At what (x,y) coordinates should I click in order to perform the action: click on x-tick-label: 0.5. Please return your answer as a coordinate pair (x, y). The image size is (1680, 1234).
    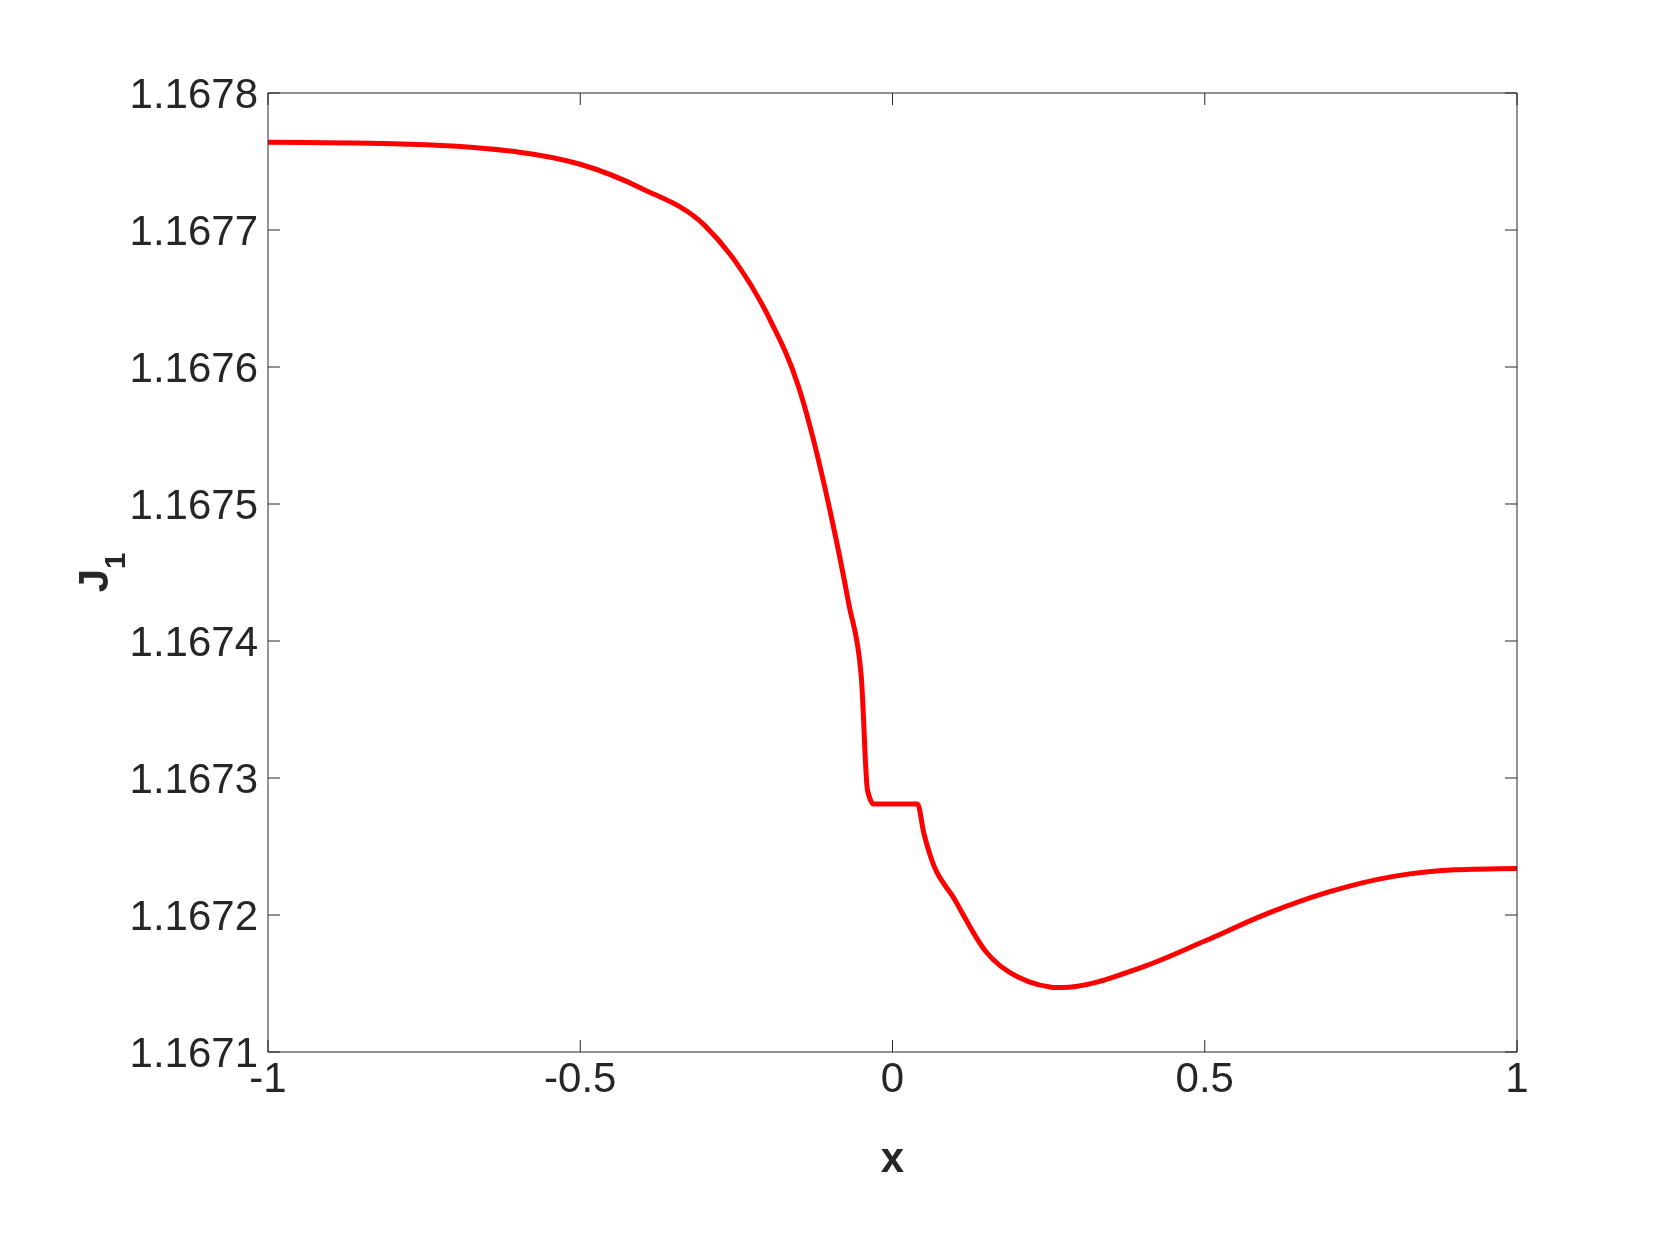
    Looking at the image, I should click on (1204, 1077).